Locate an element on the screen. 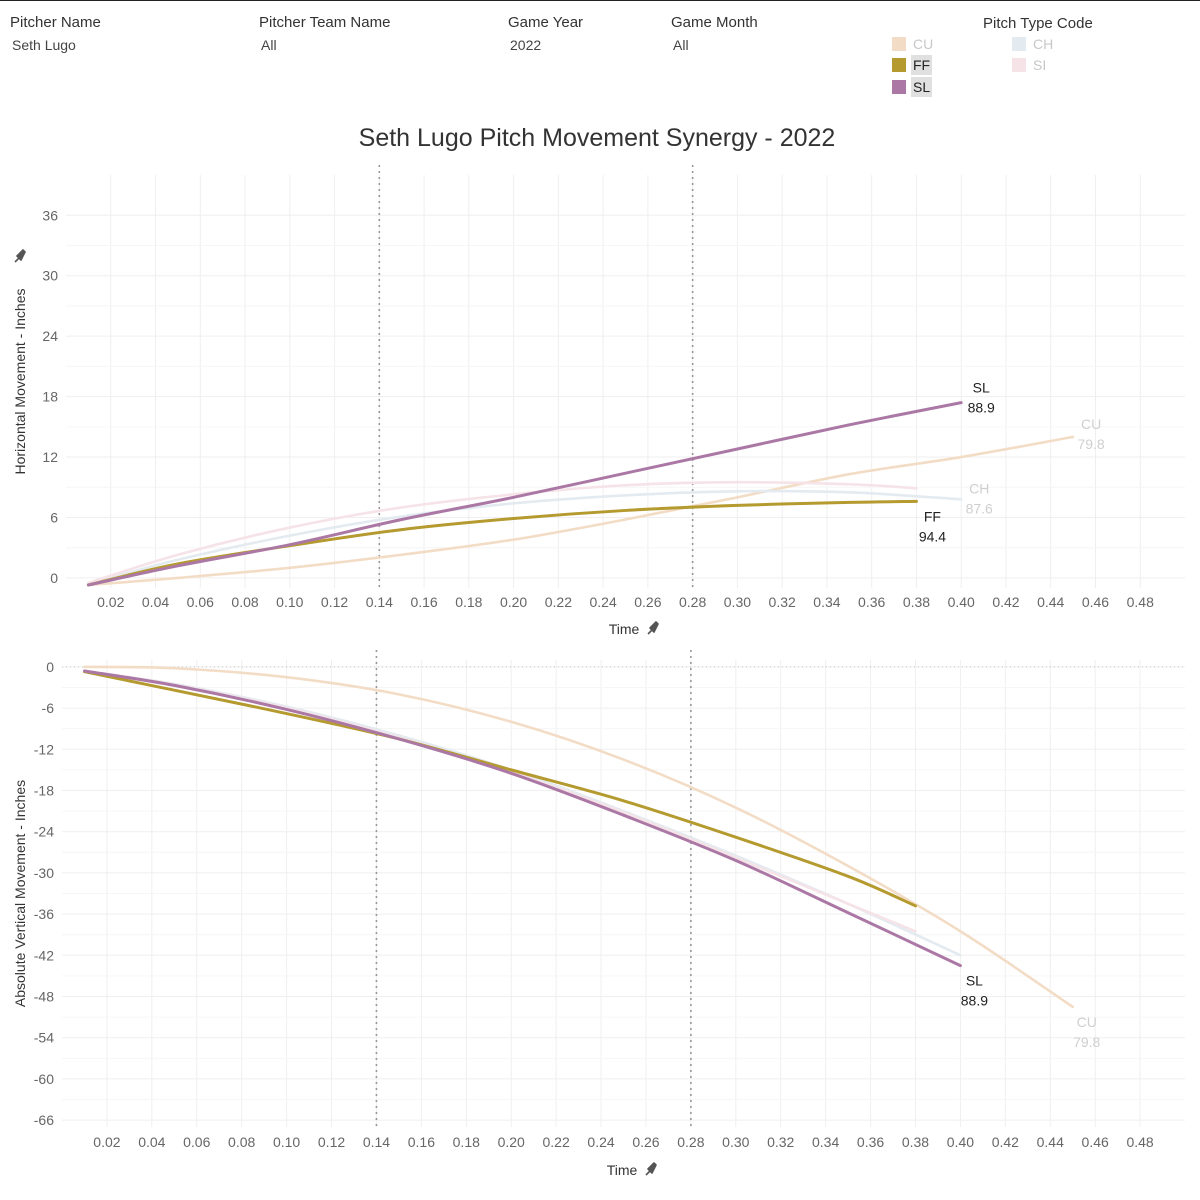 This screenshot has height=1200, width=1200. y-tick-label: 18 is located at coordinates (50, 397).